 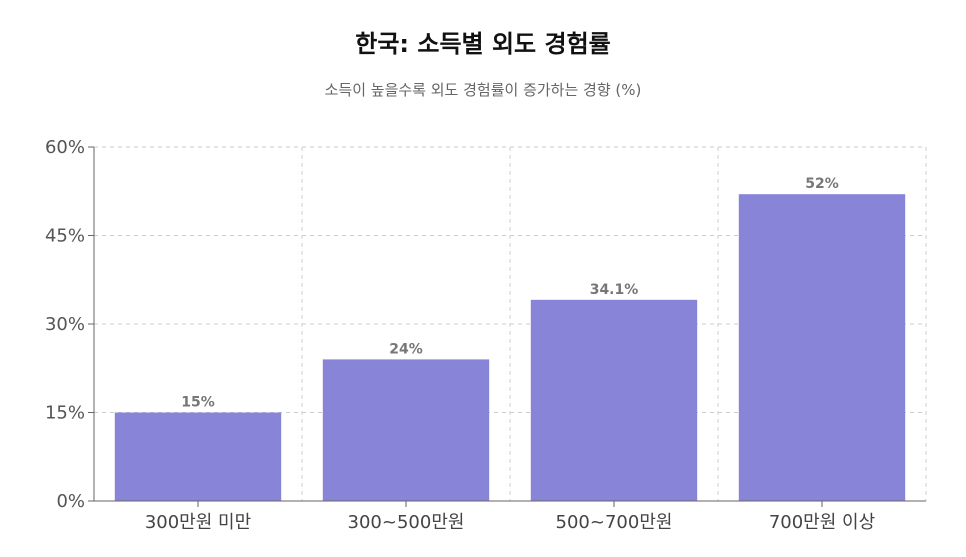 What do you see at coordinates (822, 184) in the screenshot?
I see `bar-data-label: 52%` at bounding box center [822, 184].